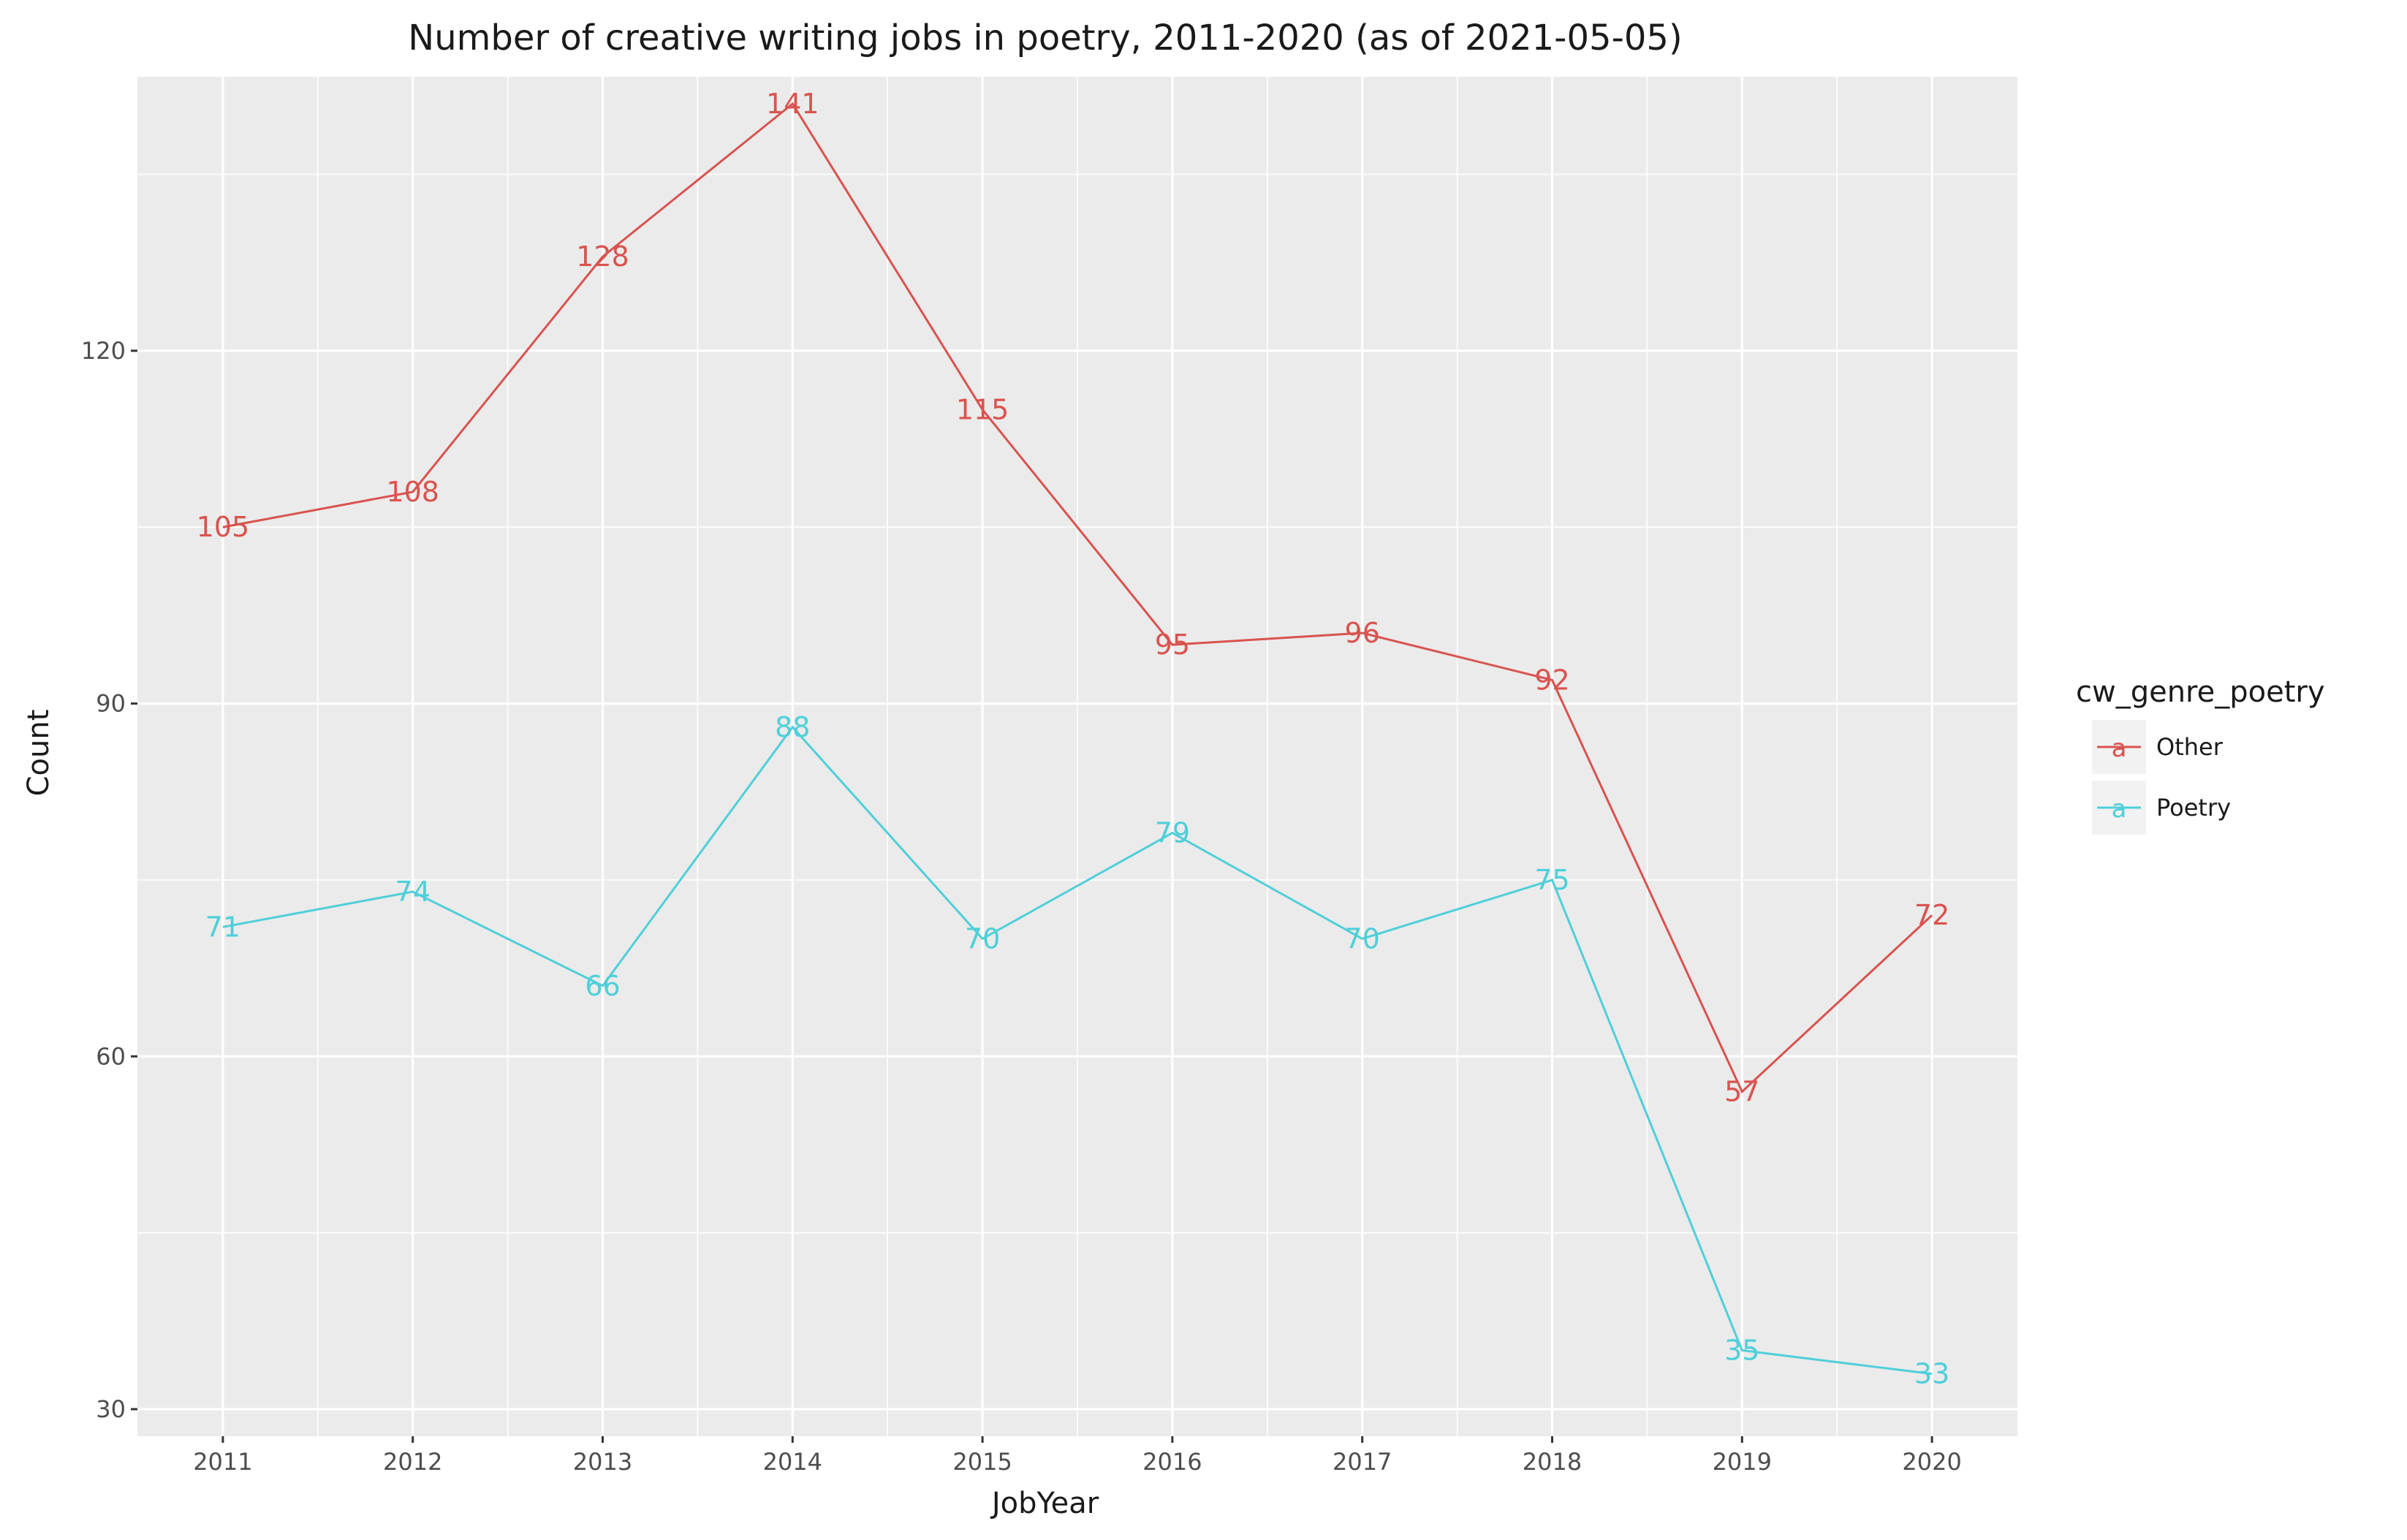 The image size is (2407, 1540). I want to click on y-tick-label: 30, so click(111, 1409).